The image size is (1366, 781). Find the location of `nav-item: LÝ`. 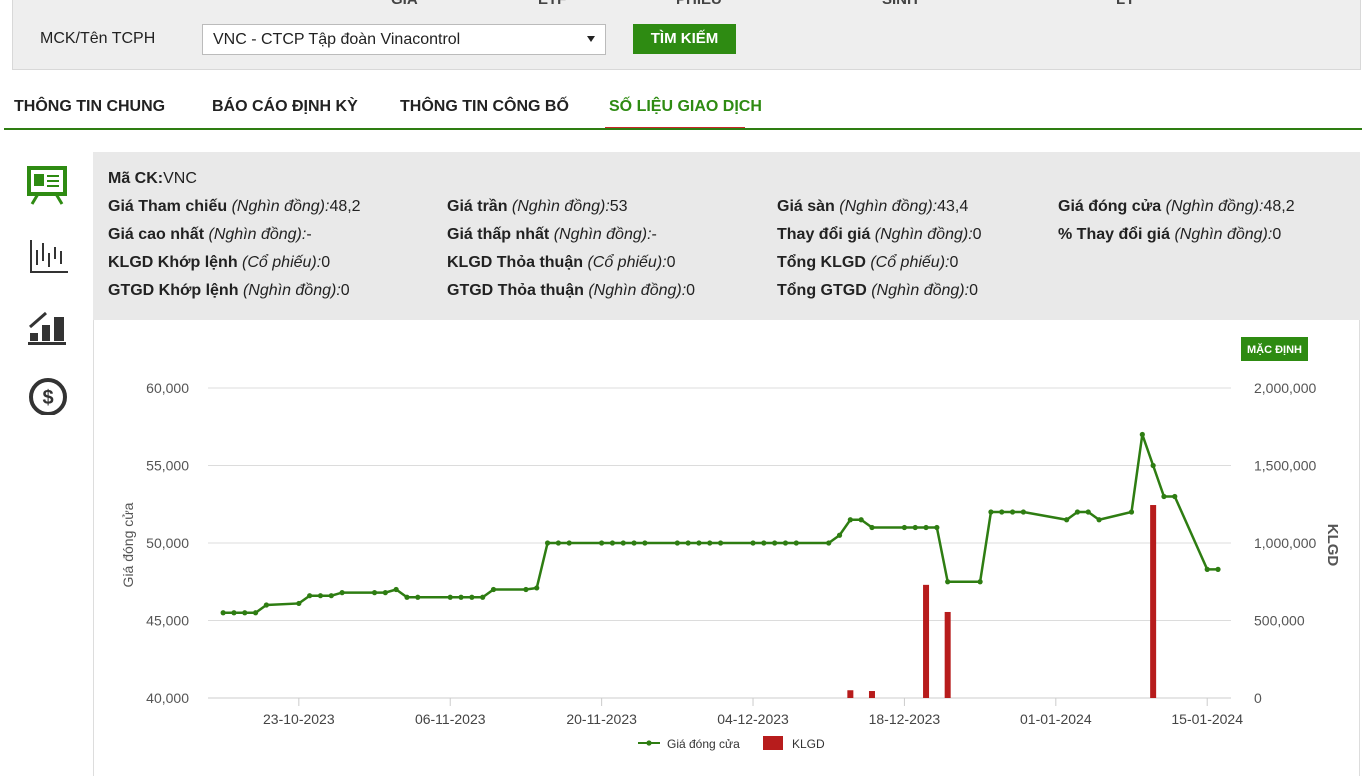

nav-item: LÝ is located at coordinates (1125, 4).